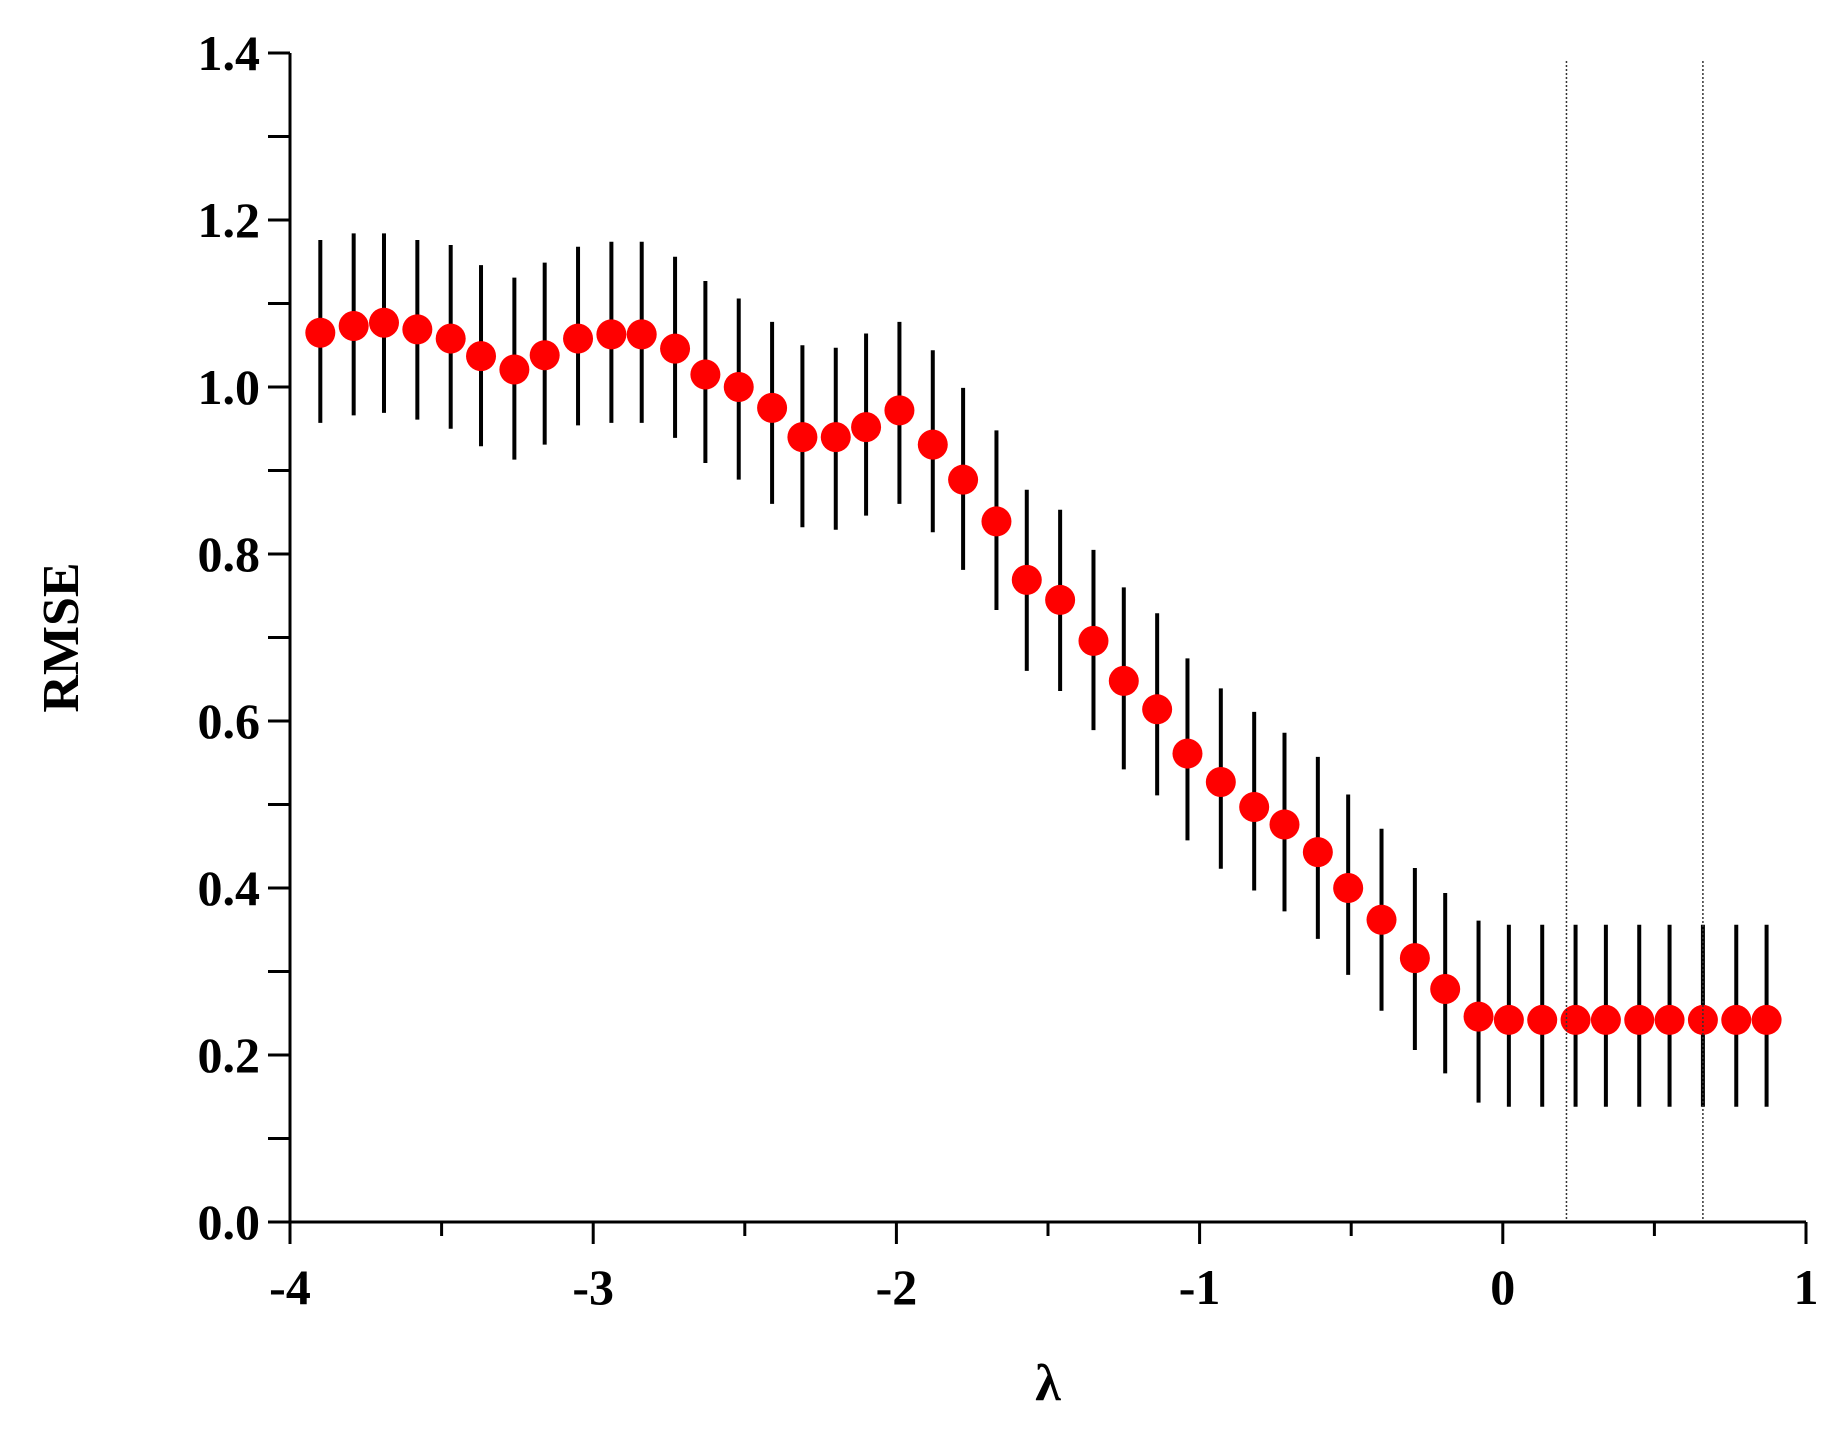  What do you see at coordinates (229, 220) in the screenshot?
I see `y-tick-label: 1.2` at bounding box center [229, 220].